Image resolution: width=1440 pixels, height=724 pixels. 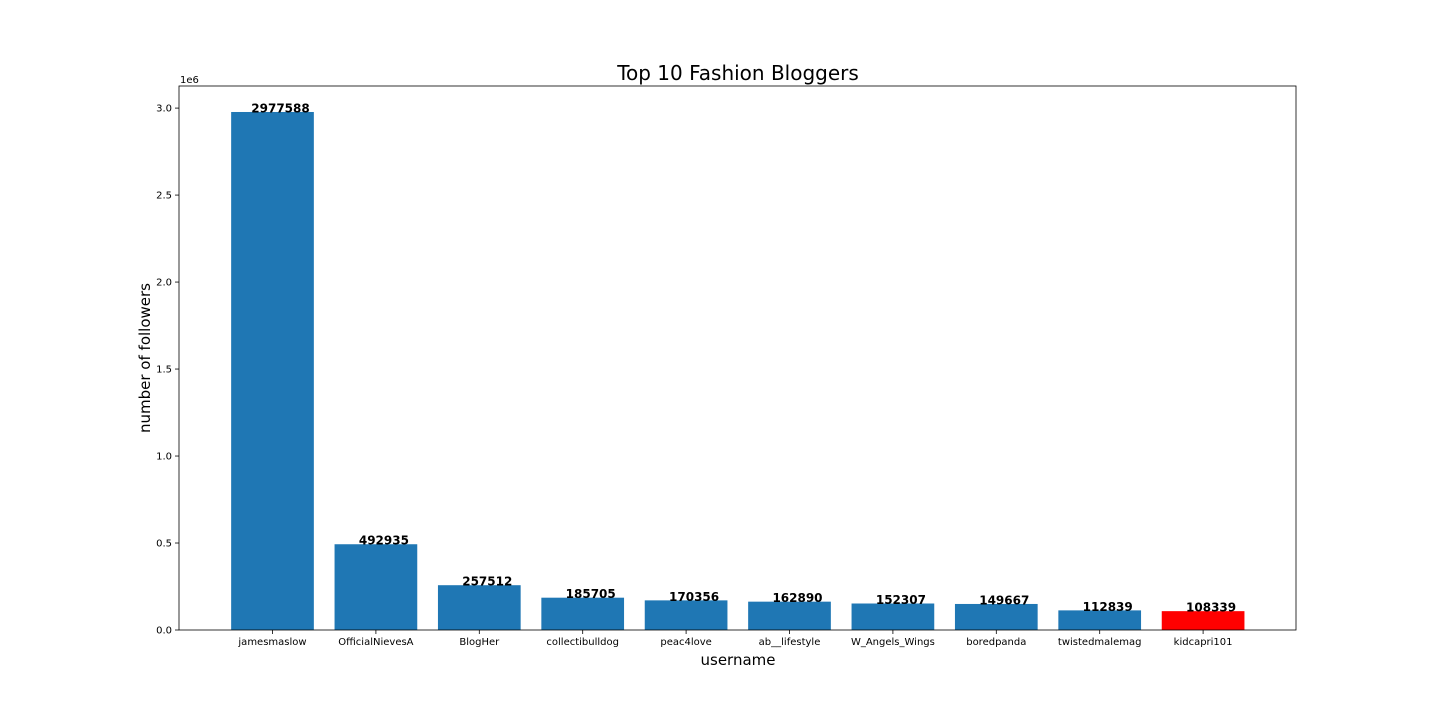 I want to click on y-tick-label: 0.5, so click(x=164, y=544).